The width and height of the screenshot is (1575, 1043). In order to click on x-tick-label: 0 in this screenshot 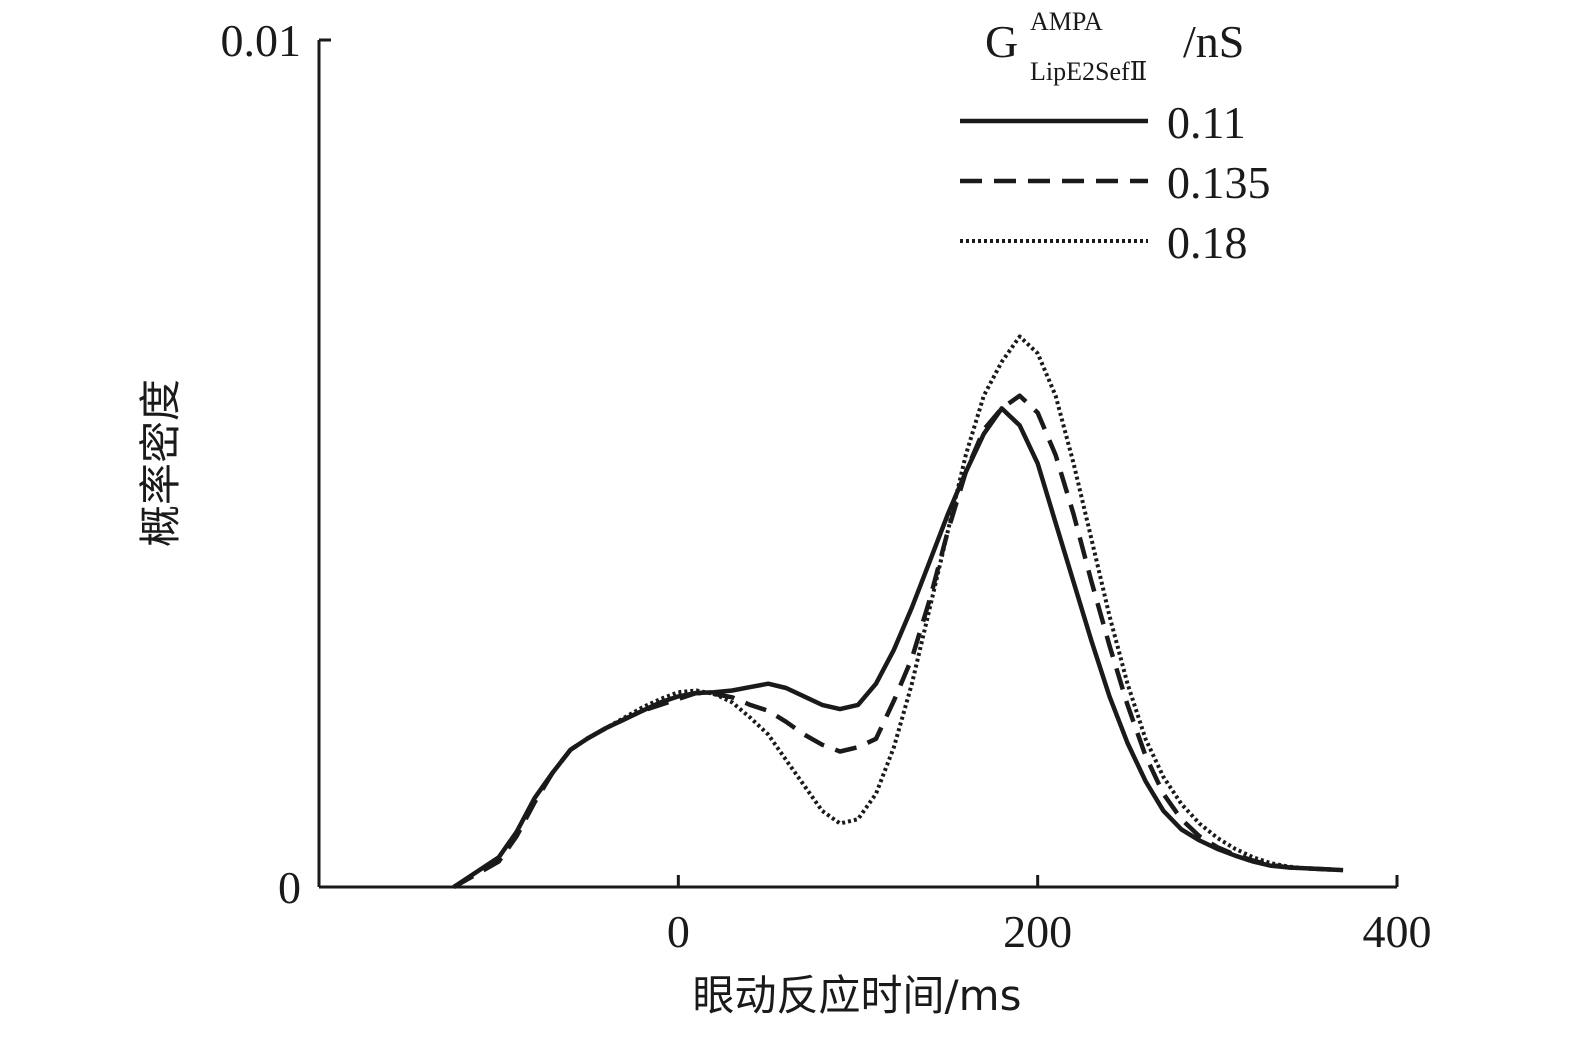, I will do `click(678, 931)`.